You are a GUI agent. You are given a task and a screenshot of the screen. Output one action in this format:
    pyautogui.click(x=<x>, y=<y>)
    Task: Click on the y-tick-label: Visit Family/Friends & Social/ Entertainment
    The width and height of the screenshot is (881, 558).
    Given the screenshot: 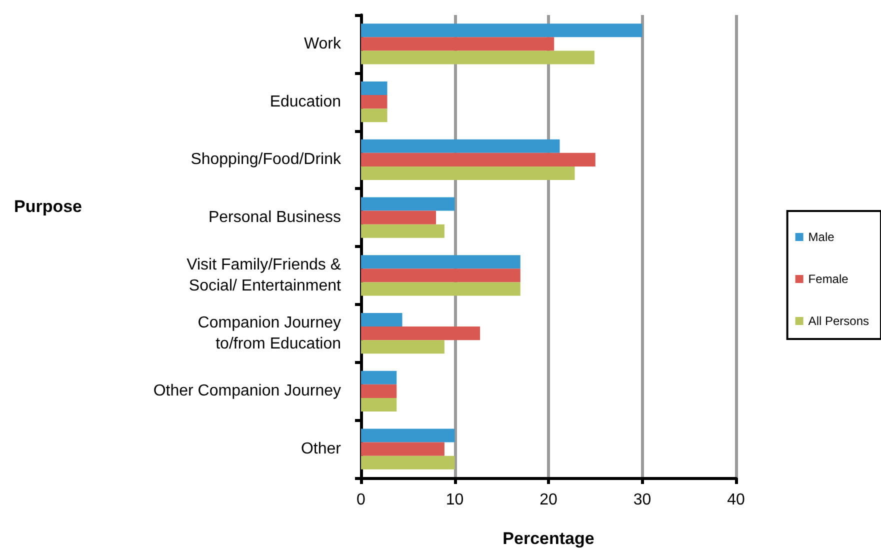 What is the action you would take?
    pyautogui.click(x=264, y=275)
    